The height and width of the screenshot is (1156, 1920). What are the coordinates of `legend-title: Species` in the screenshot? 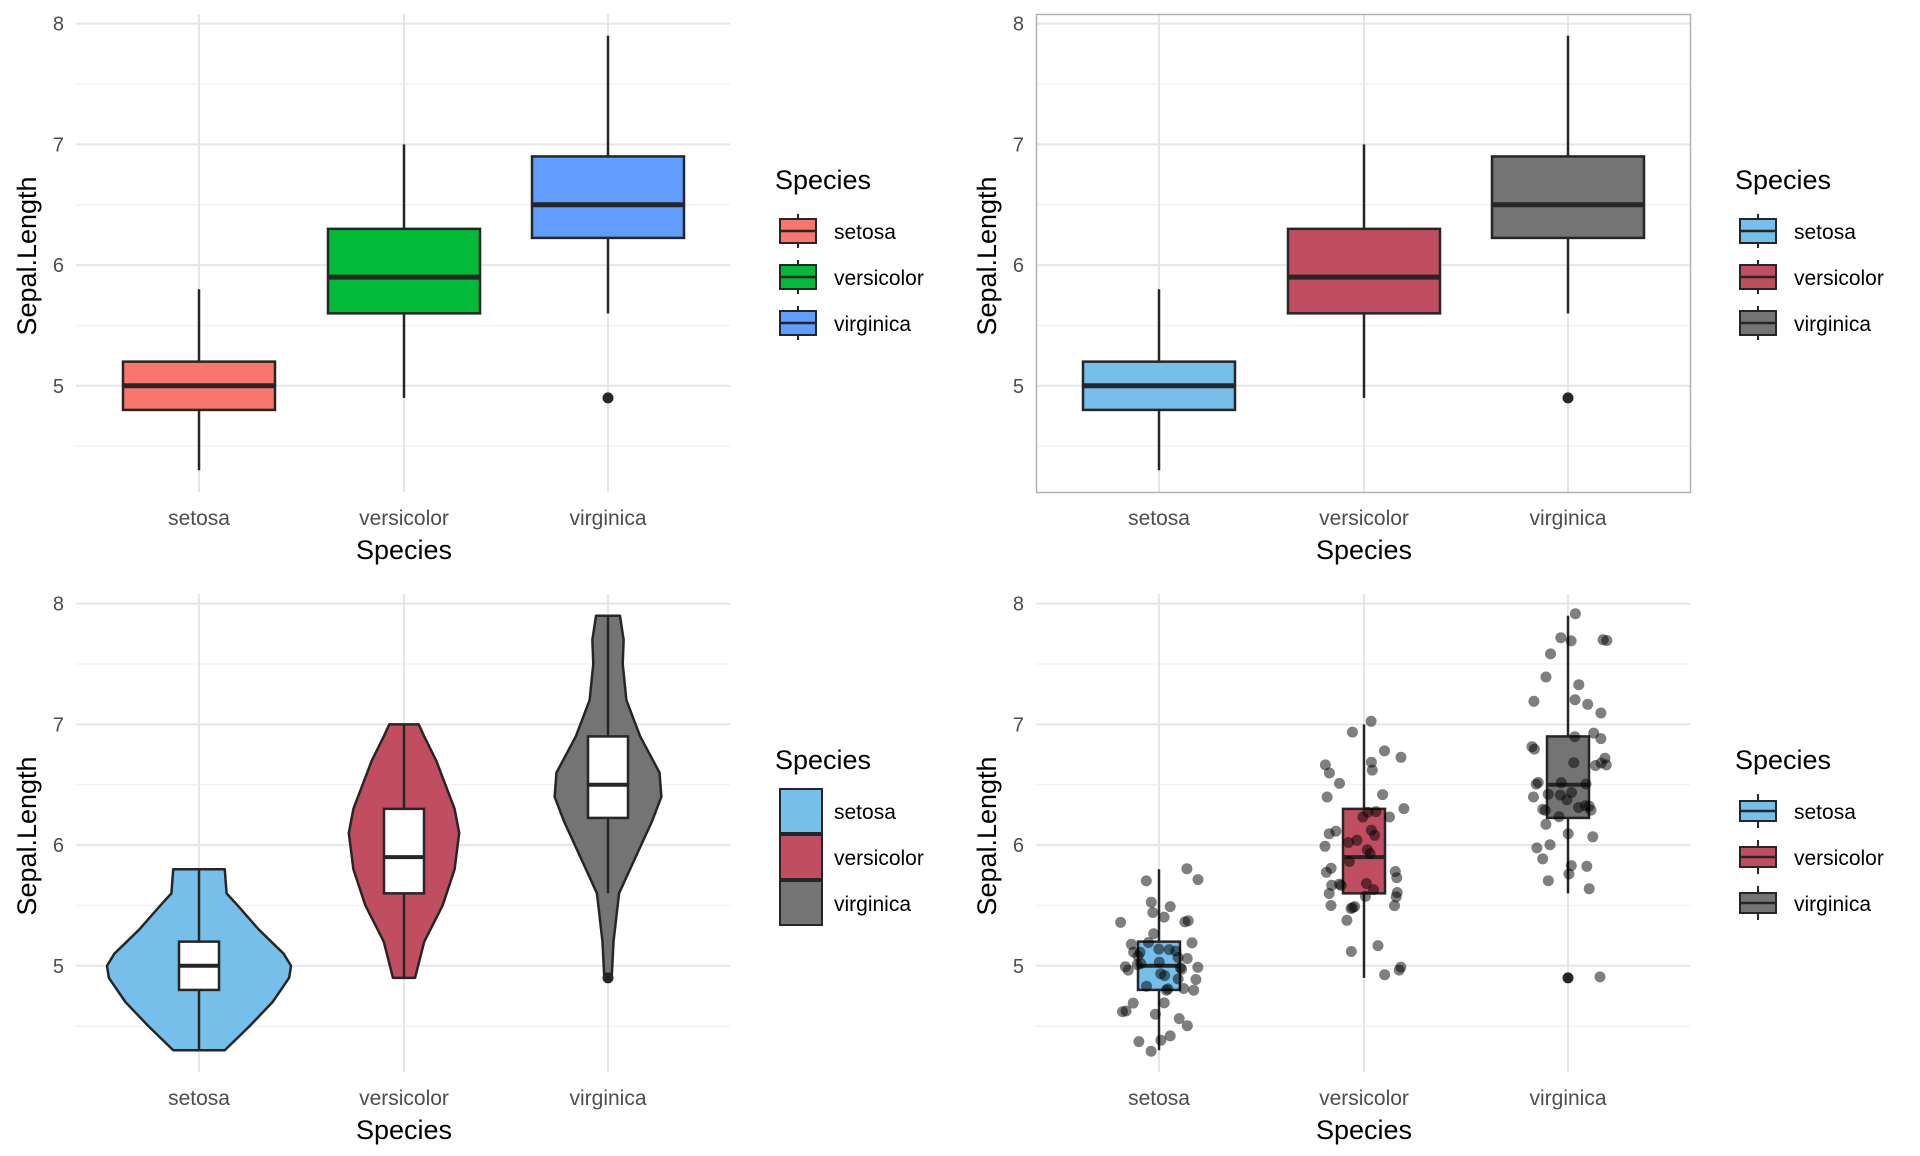 It's located at (823, 760).